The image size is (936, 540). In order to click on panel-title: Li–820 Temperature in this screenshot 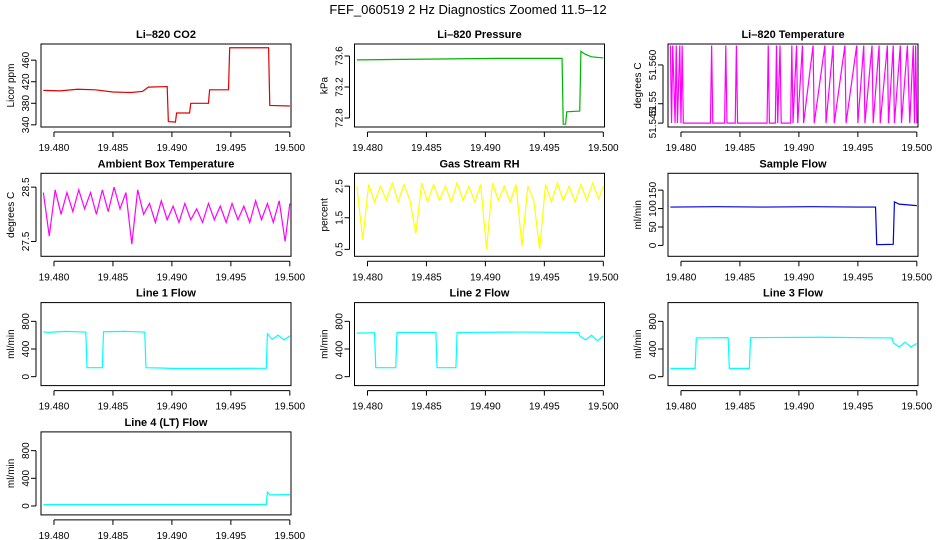, I will do `click(792, 35)`.